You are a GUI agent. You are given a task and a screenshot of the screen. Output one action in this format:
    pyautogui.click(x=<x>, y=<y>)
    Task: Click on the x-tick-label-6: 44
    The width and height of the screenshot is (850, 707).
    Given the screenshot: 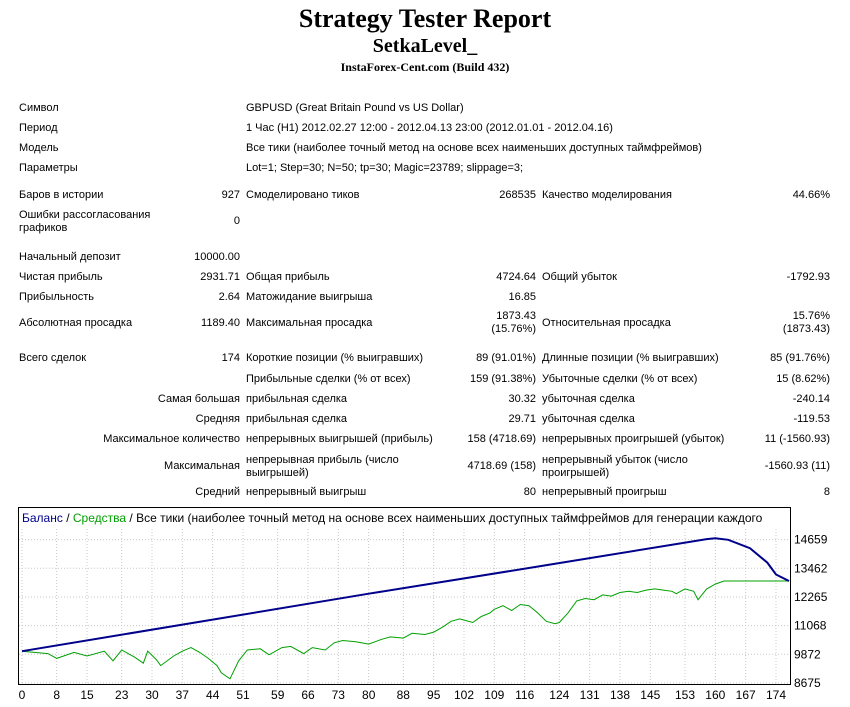 What is the action you would take?
    pyautogui.click(x=213, y=695)
    